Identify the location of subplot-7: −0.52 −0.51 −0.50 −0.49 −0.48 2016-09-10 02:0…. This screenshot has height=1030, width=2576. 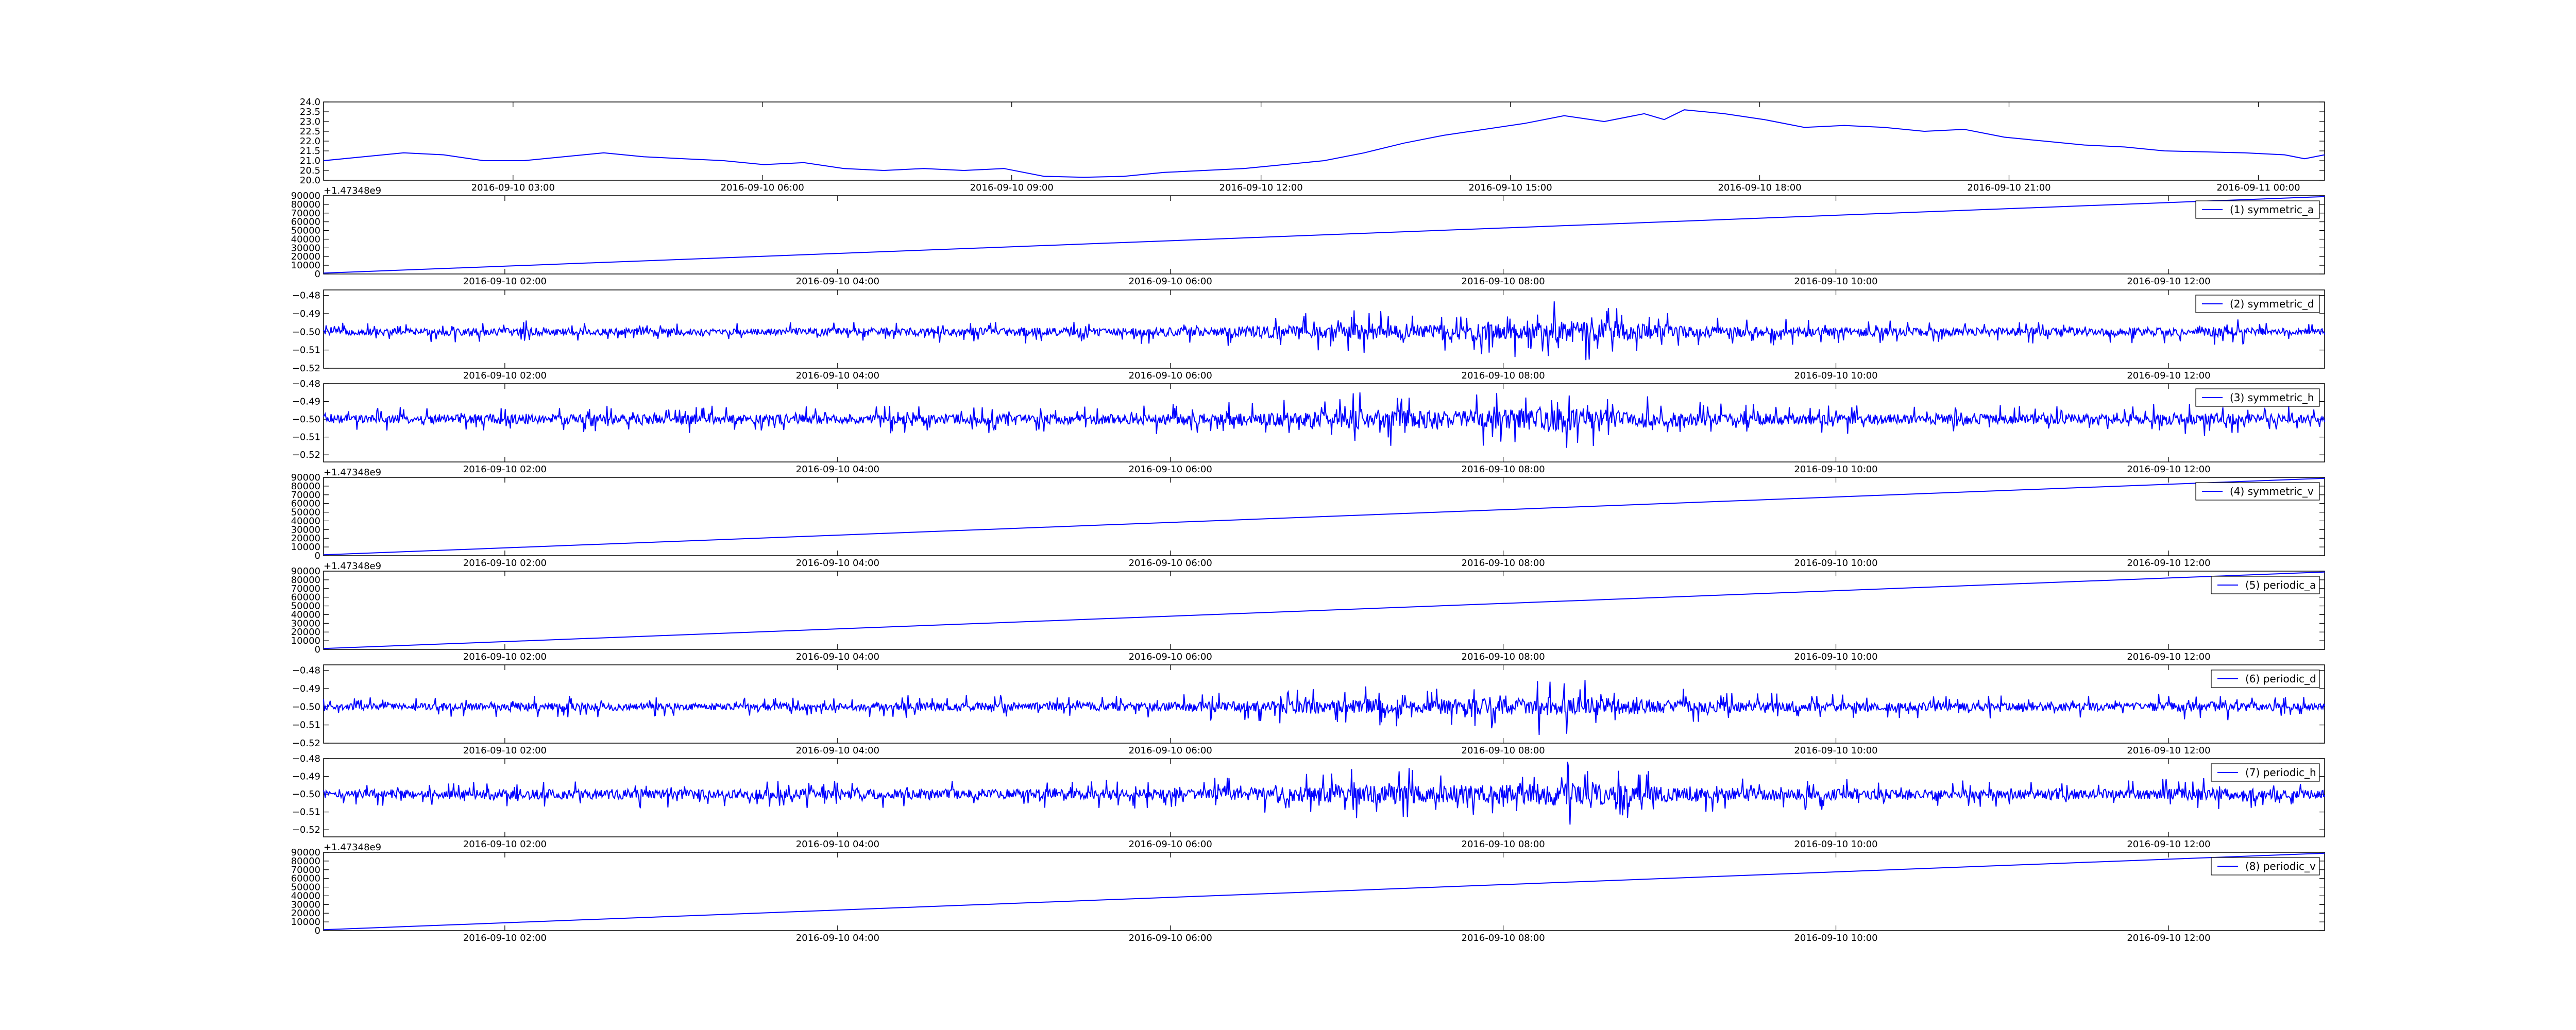
(1308, 710).